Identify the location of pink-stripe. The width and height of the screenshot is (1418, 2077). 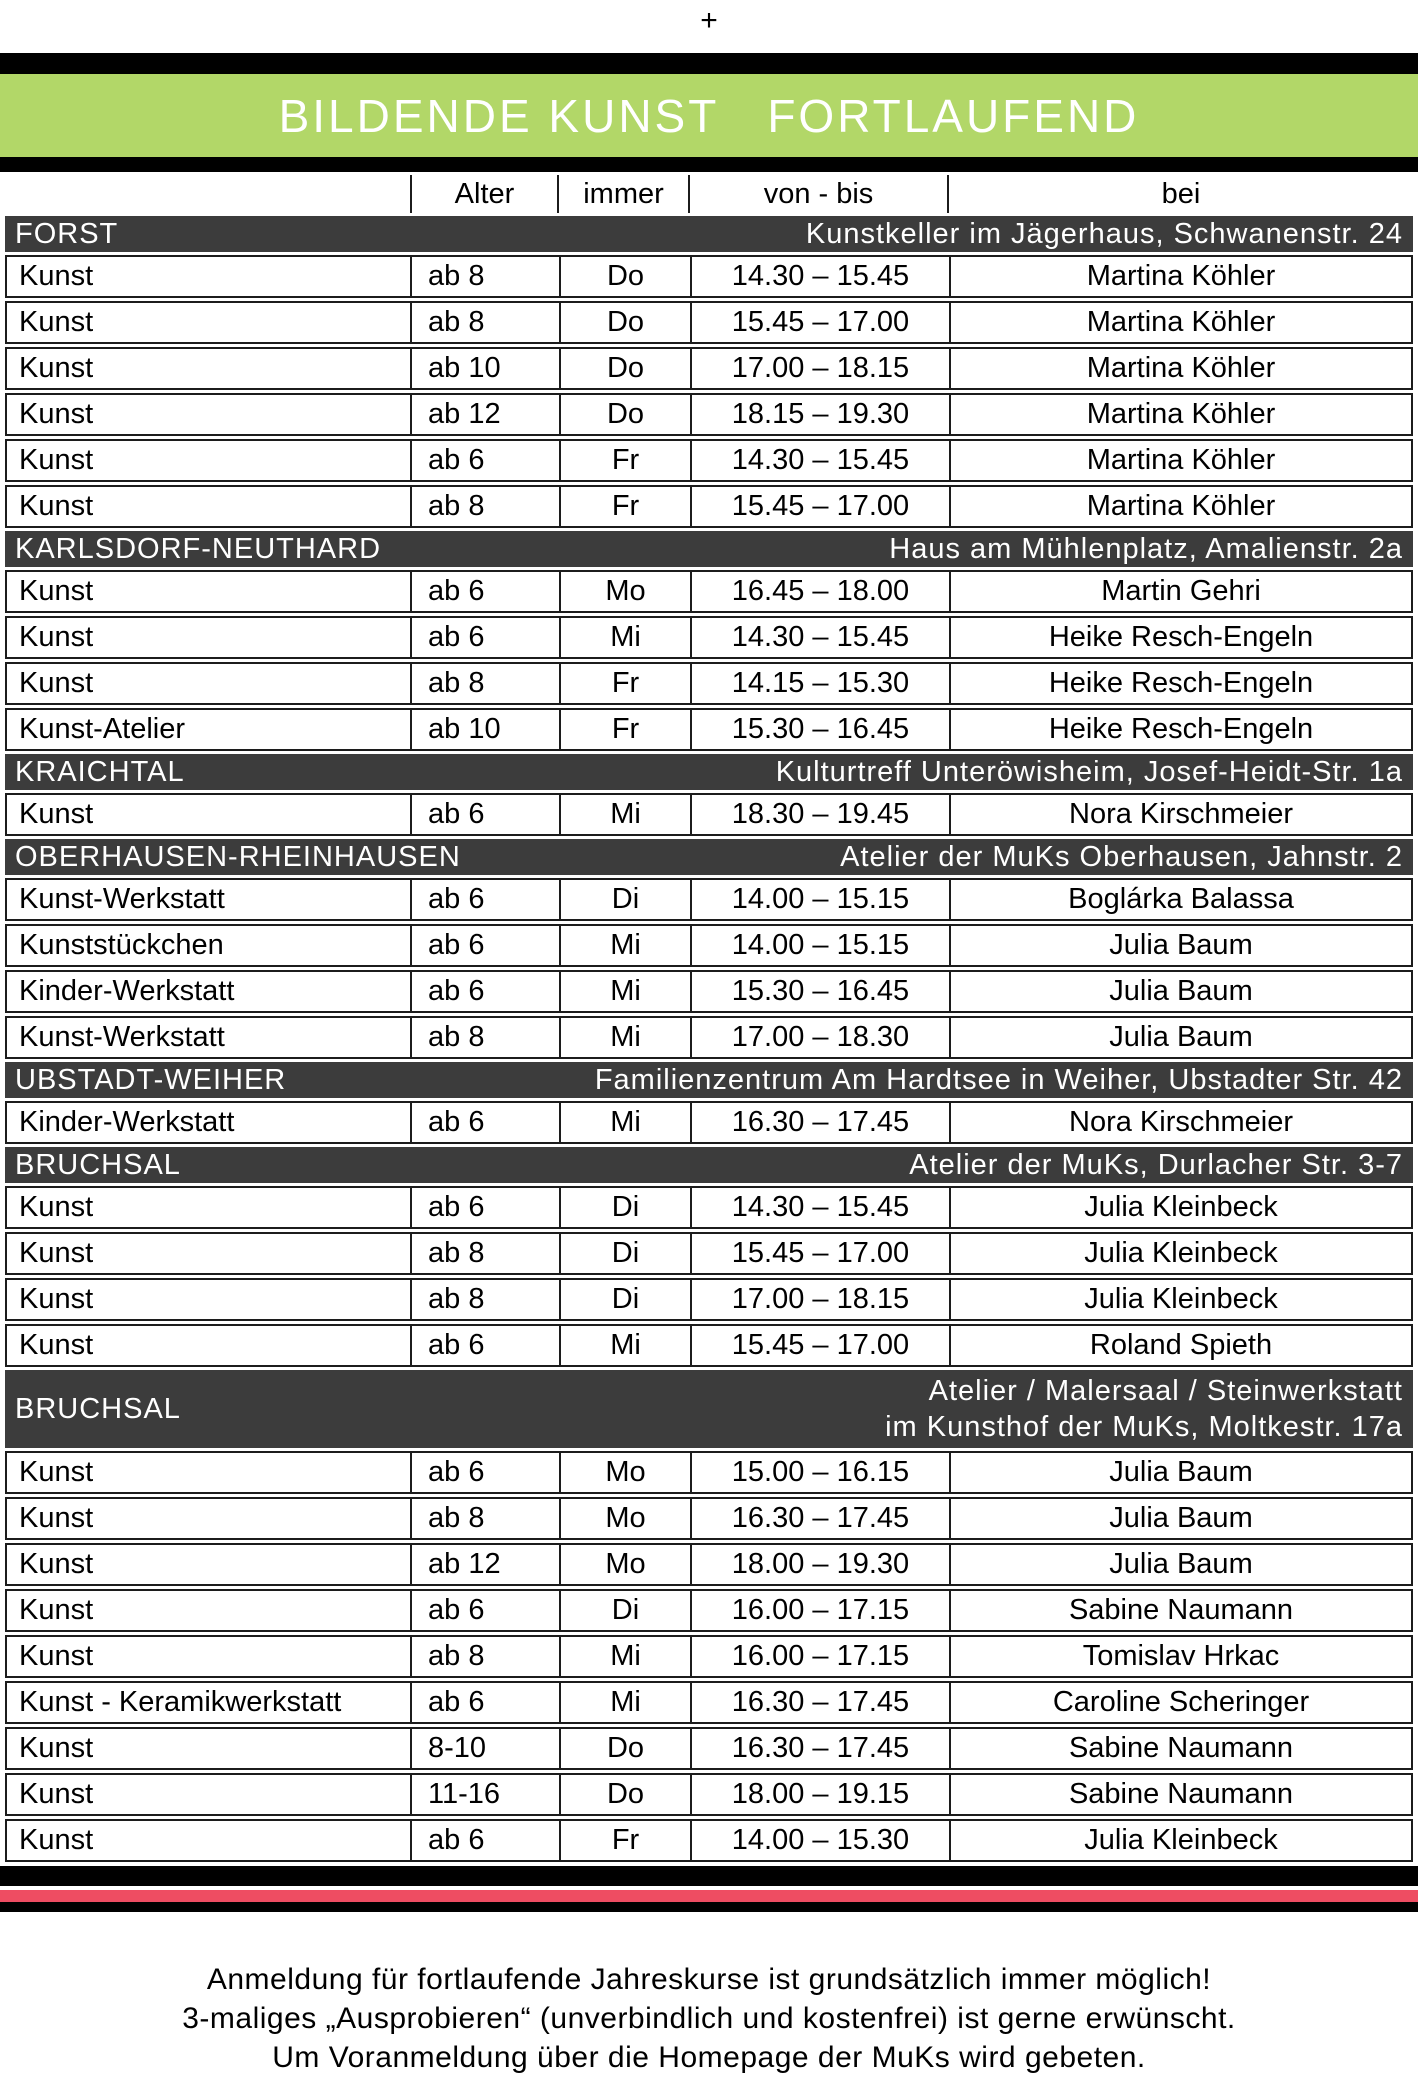
(709, 1896).